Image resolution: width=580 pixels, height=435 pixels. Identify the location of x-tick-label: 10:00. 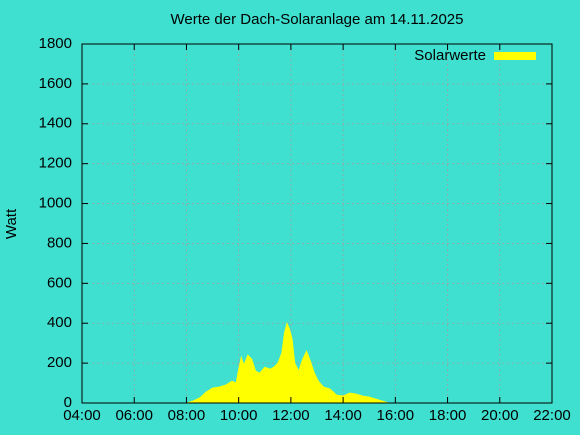
(239, 415).